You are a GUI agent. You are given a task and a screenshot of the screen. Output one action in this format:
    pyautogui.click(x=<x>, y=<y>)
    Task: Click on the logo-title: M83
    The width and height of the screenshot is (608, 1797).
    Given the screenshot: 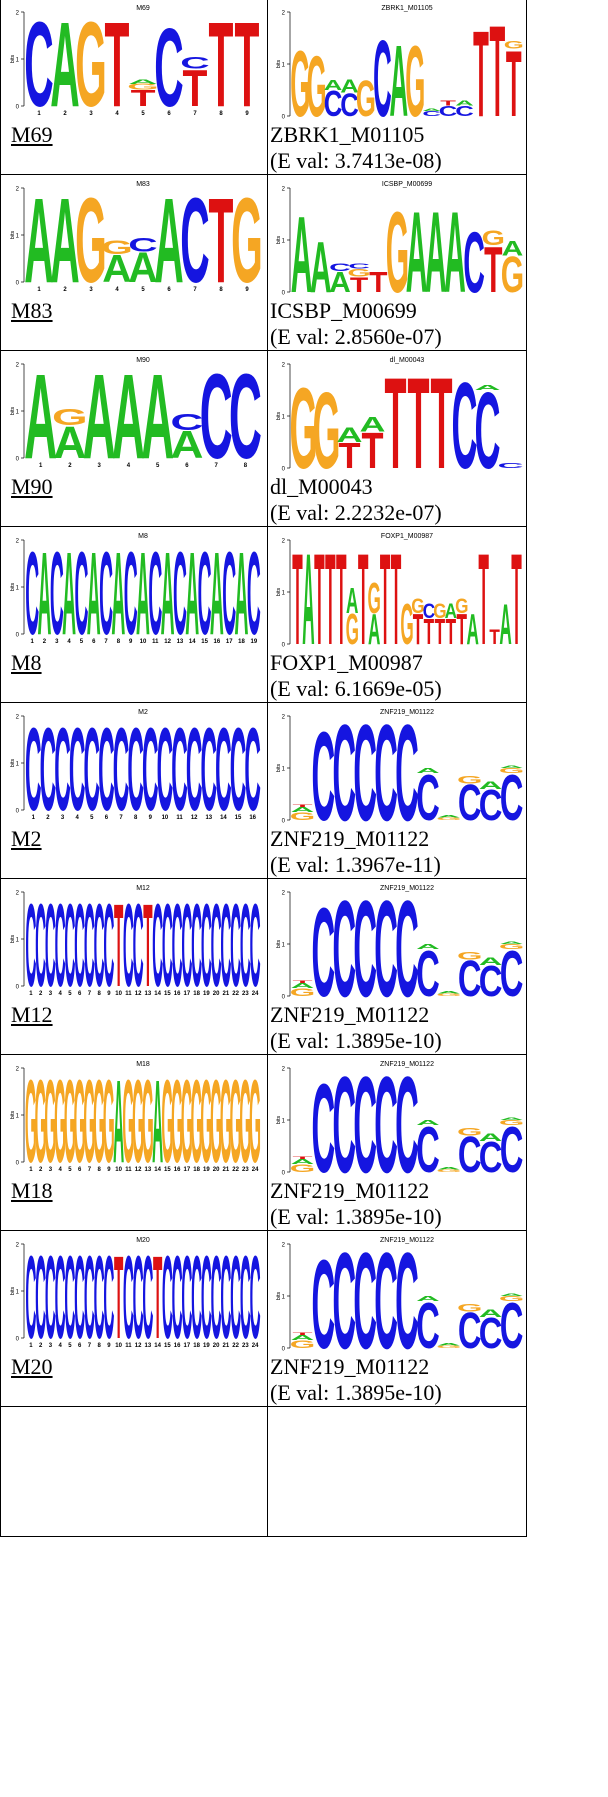 What is the action you would take?
    pyautogui.click(x=143, y=184)
    